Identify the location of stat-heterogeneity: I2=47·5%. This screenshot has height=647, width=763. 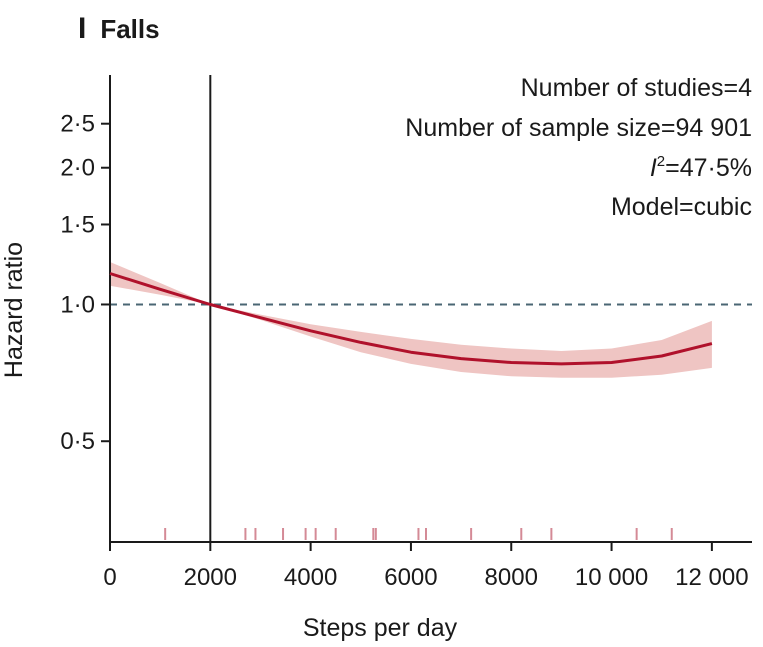
(701, 167).